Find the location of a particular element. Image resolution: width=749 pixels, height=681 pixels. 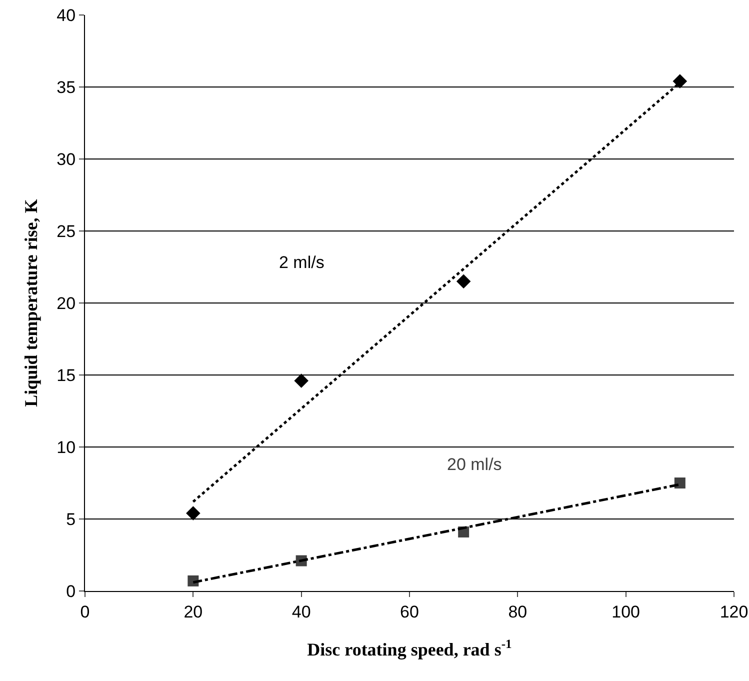

x-tick-label: 20 is located at coordinates (193, 612).